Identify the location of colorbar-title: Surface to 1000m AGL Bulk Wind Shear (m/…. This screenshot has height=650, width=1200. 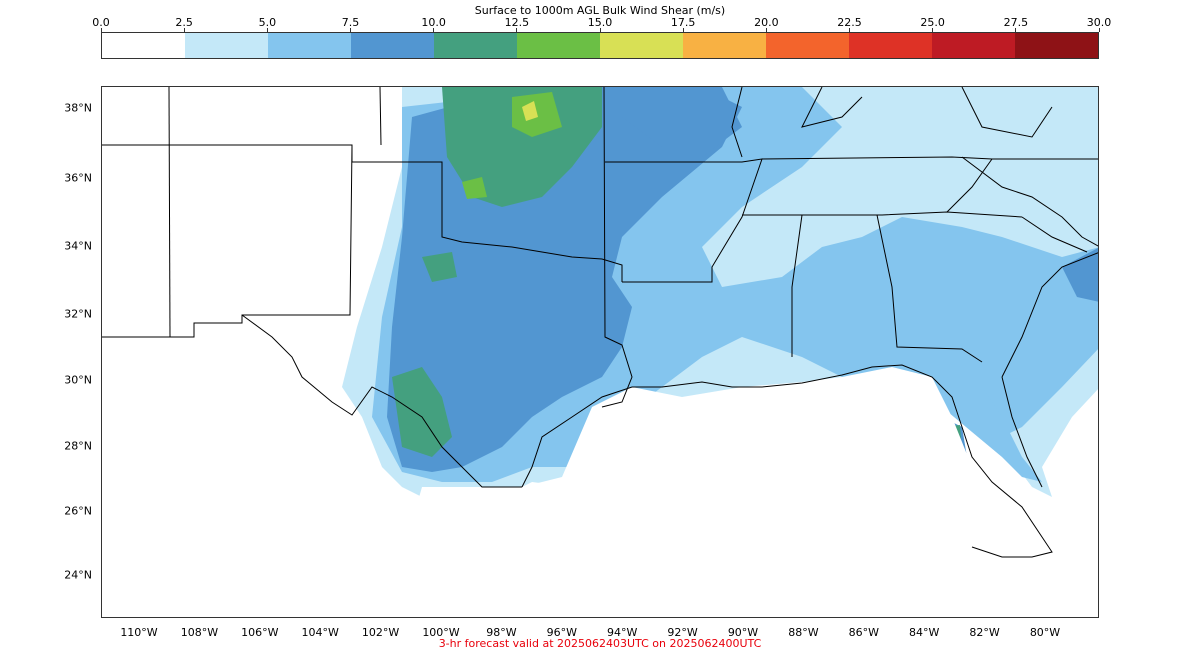
(600, 10).